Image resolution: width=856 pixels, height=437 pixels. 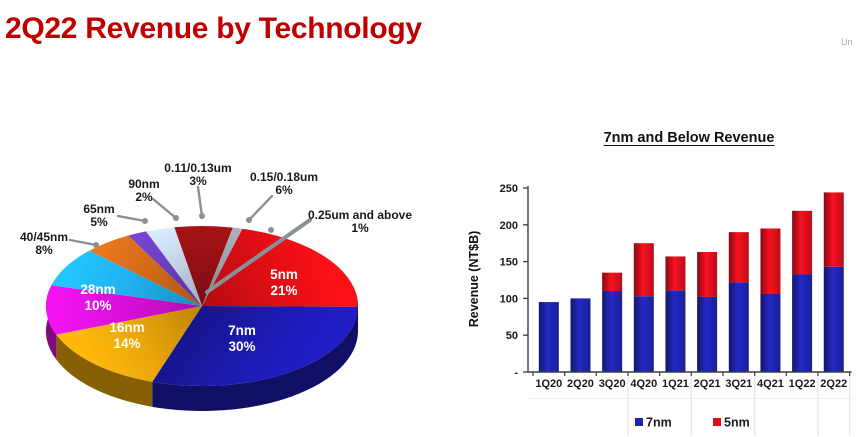 I want to click on pie-label-16nm-pct: 14%, so click(x=126, y=343).